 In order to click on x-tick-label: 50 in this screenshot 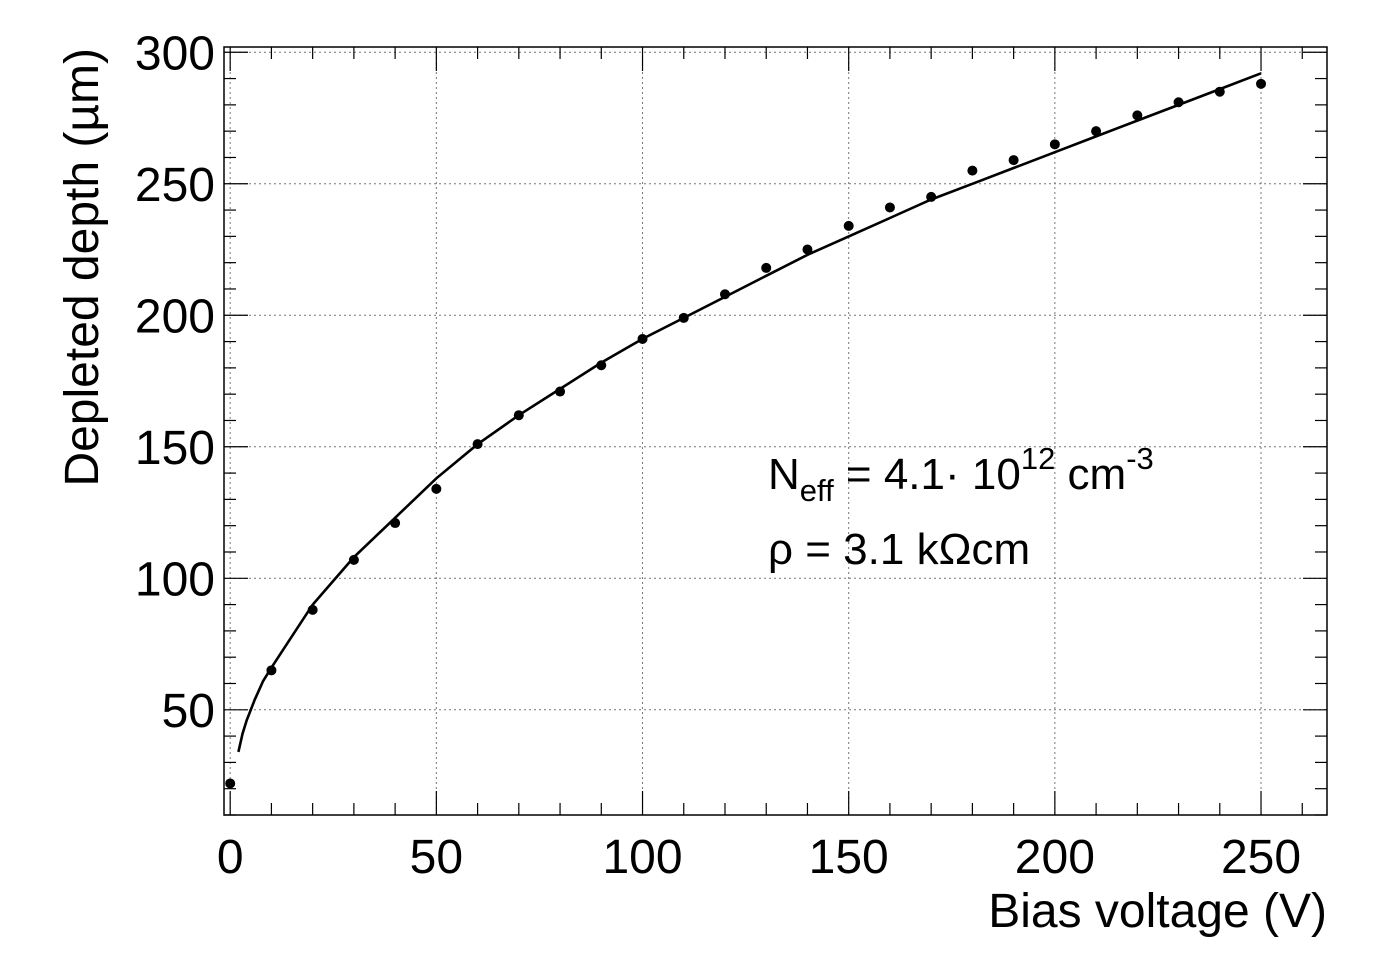, I will do `click(436, 857)`.